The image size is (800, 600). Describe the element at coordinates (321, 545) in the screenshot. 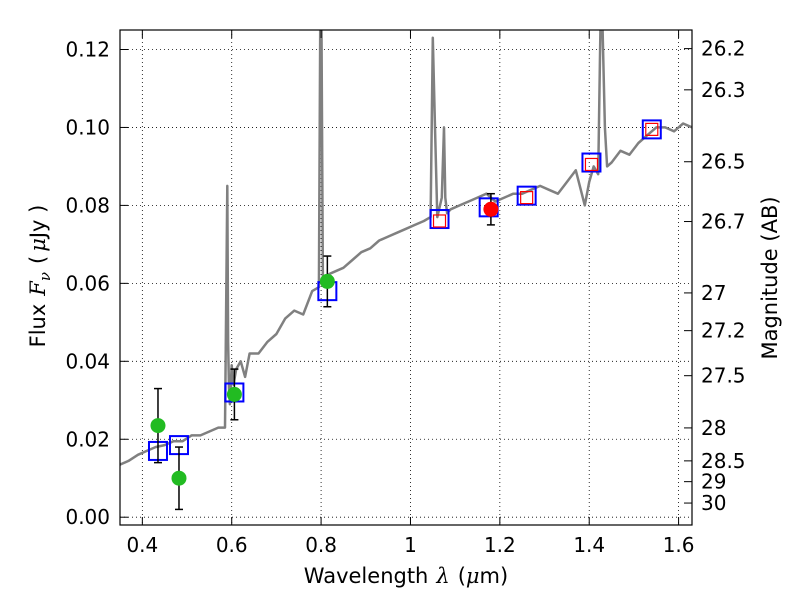

I see `x-tick-label: 0.8` at that location.